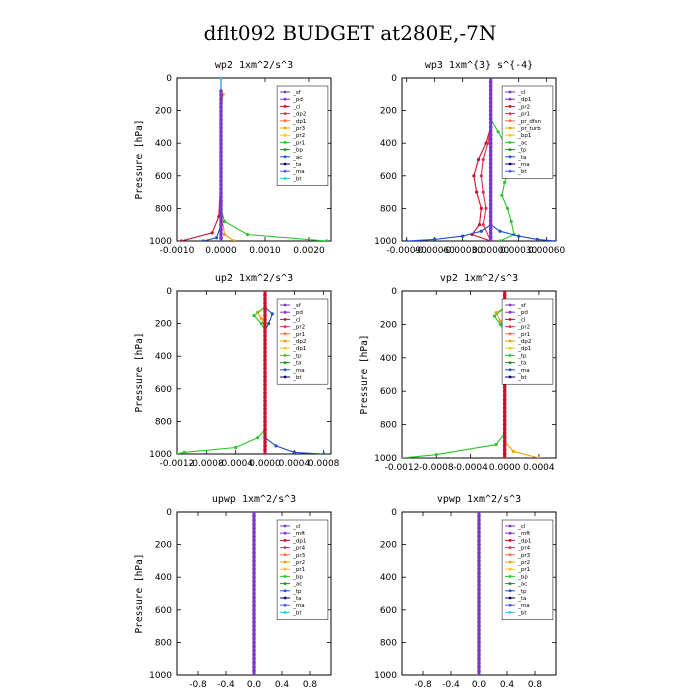 This screenshot has height=700, width=700. Describe the element at coordinates (297, 151) in the screenshot. I see `legend-entry: _bp` at that location.